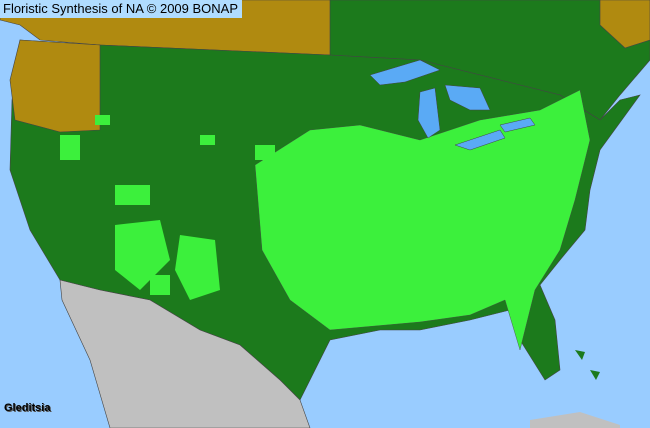 The image size is (650, 428). I want to click on present-west-counties, so click(167, 207).